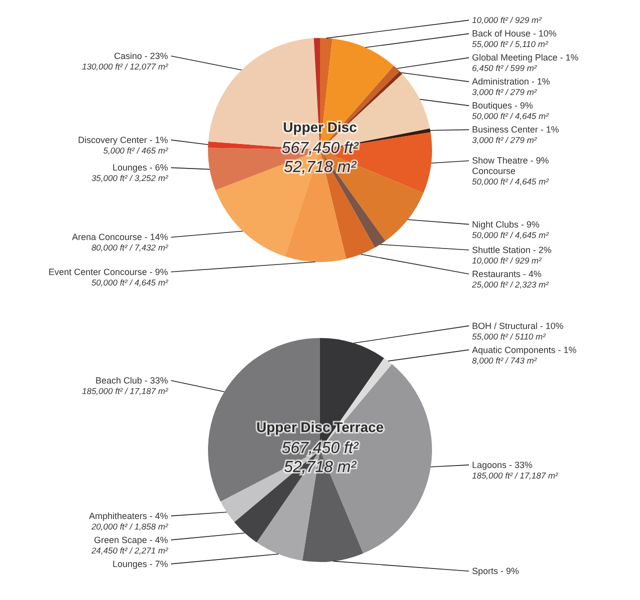  Describe the element at coordinates (128, 515) in the screenshot. I see `slice-label: Amphitheaters - 4%` at that location.